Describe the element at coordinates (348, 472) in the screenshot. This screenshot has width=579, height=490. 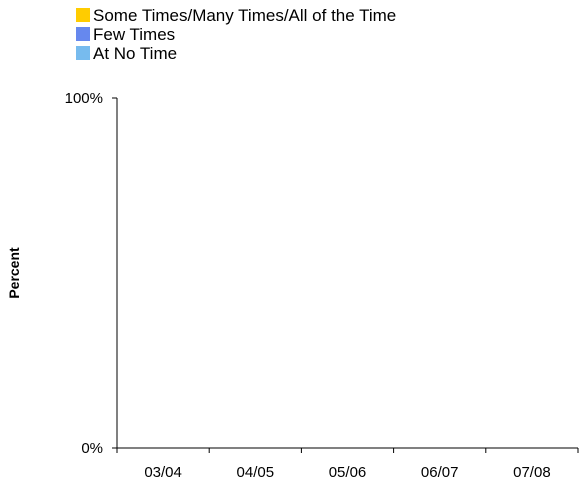
I see `x-tick-label-2: 05/06` at that location.